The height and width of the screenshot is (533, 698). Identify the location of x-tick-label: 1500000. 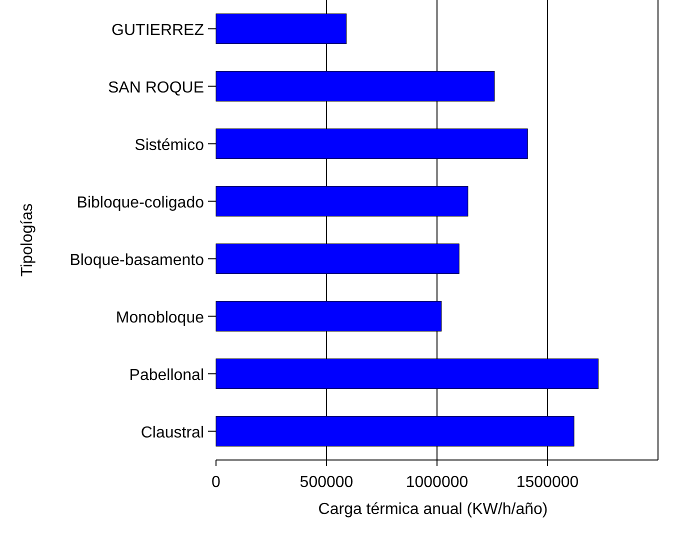
(547, 482).